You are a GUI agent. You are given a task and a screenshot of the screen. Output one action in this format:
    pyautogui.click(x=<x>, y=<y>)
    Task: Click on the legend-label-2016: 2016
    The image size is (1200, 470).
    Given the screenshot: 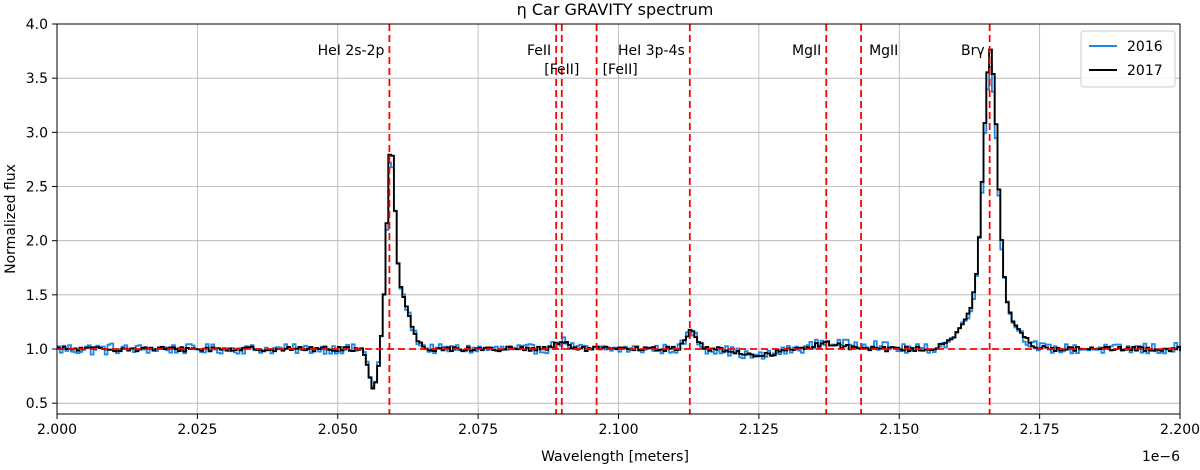 What is the action you would take?
    pyautogui.click(x=1145, y=47)
    